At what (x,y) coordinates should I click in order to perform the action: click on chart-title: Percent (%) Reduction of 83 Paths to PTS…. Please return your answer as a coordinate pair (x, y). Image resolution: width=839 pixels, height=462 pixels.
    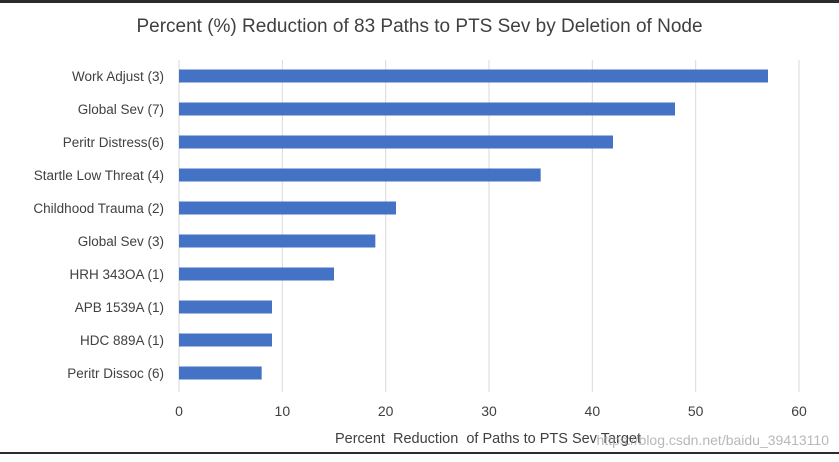
    Looking at the image, I should click on (419, 26).